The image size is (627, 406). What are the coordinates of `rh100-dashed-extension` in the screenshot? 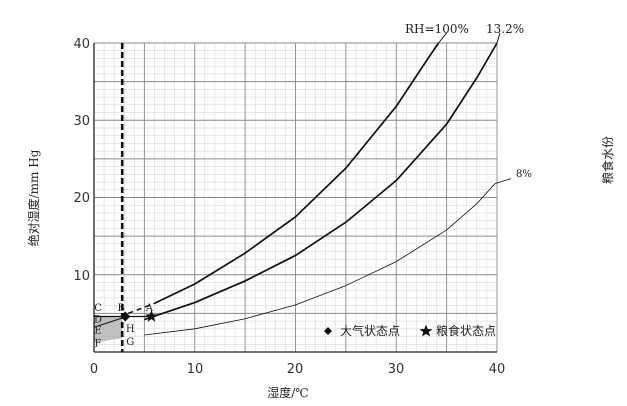 It's located at (141, 308).